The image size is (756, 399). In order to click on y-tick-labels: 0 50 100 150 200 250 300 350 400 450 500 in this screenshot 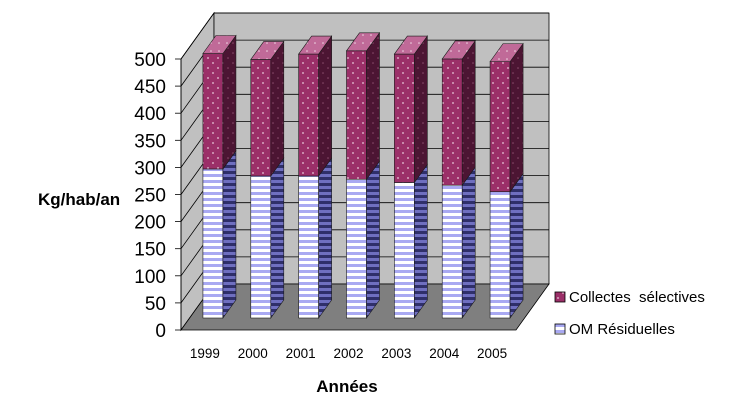, I will do `click(150, 196)`.